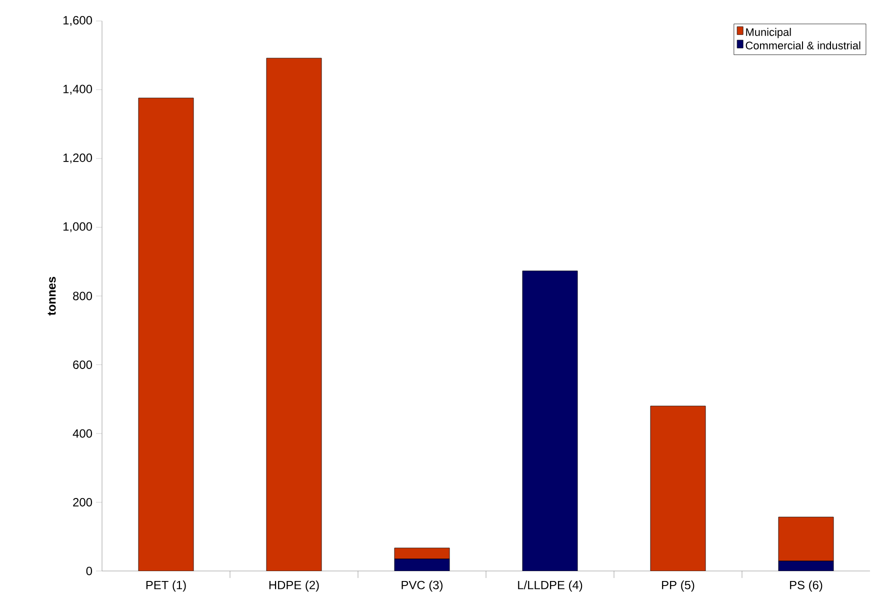  What do you see at coordinates (89, 571) in the screenshot?
I see `y-tick-label: 0` at bounding box center [89, 571].